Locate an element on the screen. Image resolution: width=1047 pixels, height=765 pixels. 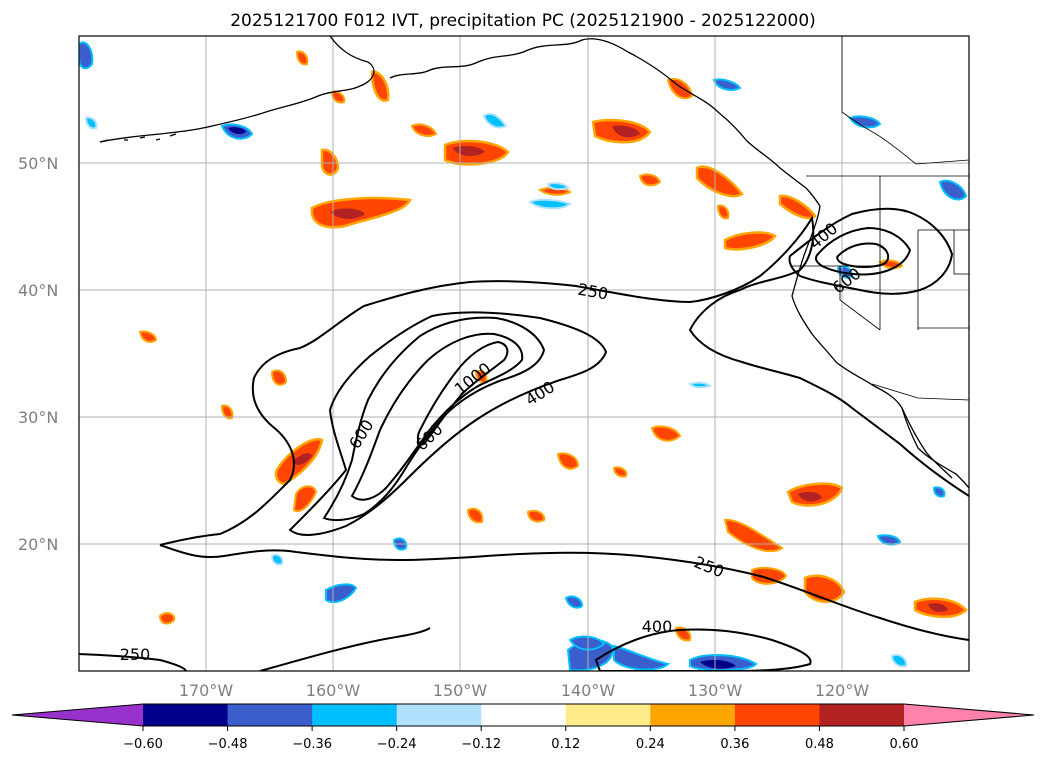
longitude-labels: 170°W 160°W 150°W 140°W 130°W 120°W is located at coordinates (524, 690).